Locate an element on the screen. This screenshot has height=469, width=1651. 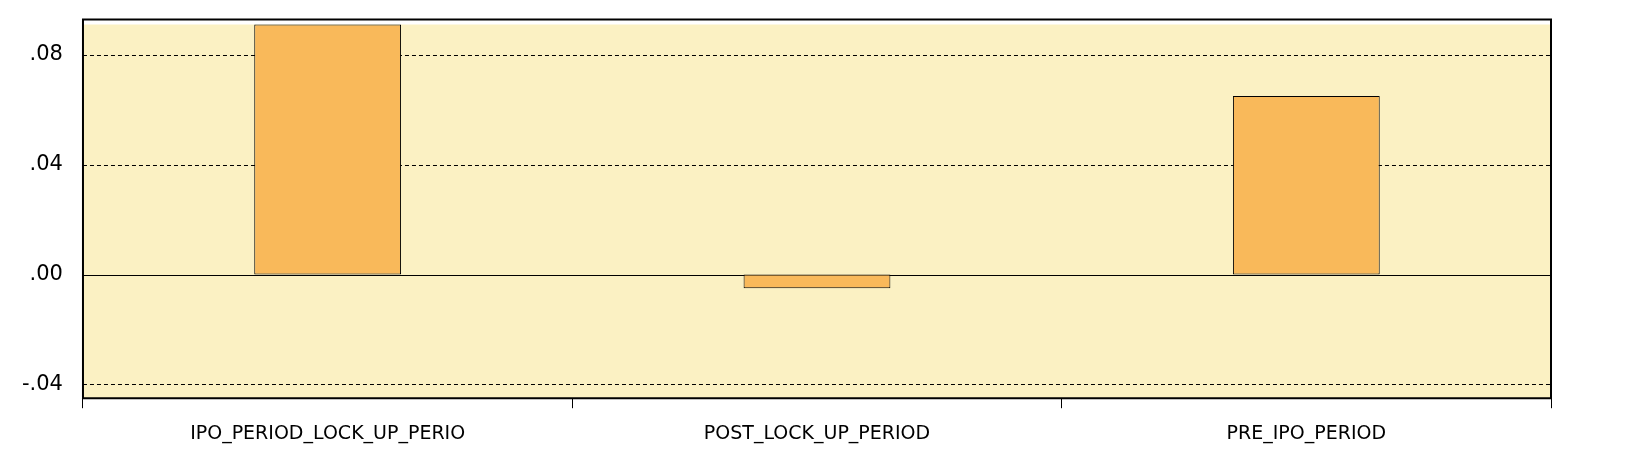
y-tick-label: .08 is located at coordinates (46, 53).